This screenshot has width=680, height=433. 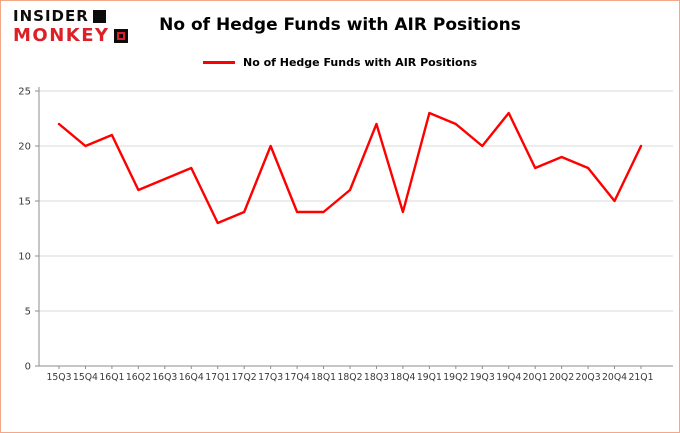 What do you see at coordinates (28, 312) in the screenshot?
I see `y-axis-tick-label: 5` at bounding box center [28, 312].